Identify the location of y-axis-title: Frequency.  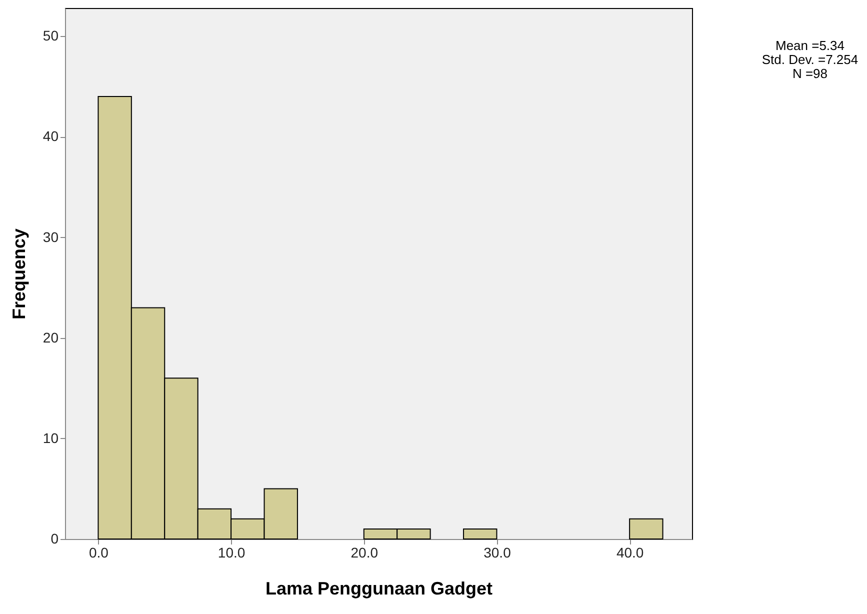
(18, 274).